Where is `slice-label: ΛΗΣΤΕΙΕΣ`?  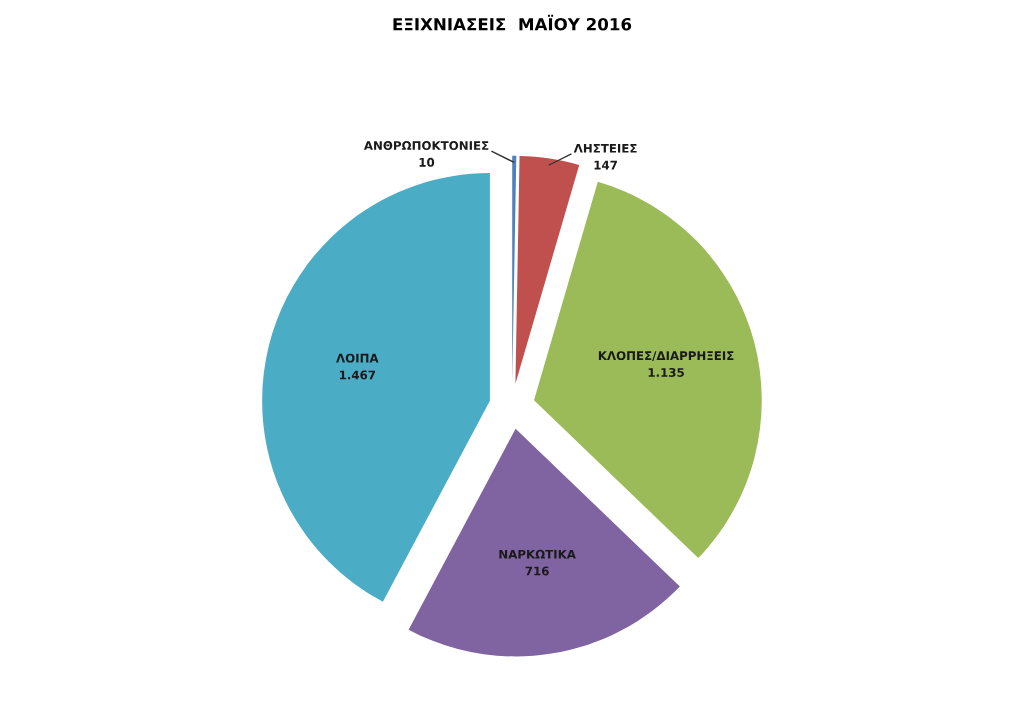
slice-label: ΛΗΣΤΕΙΕΣ is located at coordinates (605, 148).